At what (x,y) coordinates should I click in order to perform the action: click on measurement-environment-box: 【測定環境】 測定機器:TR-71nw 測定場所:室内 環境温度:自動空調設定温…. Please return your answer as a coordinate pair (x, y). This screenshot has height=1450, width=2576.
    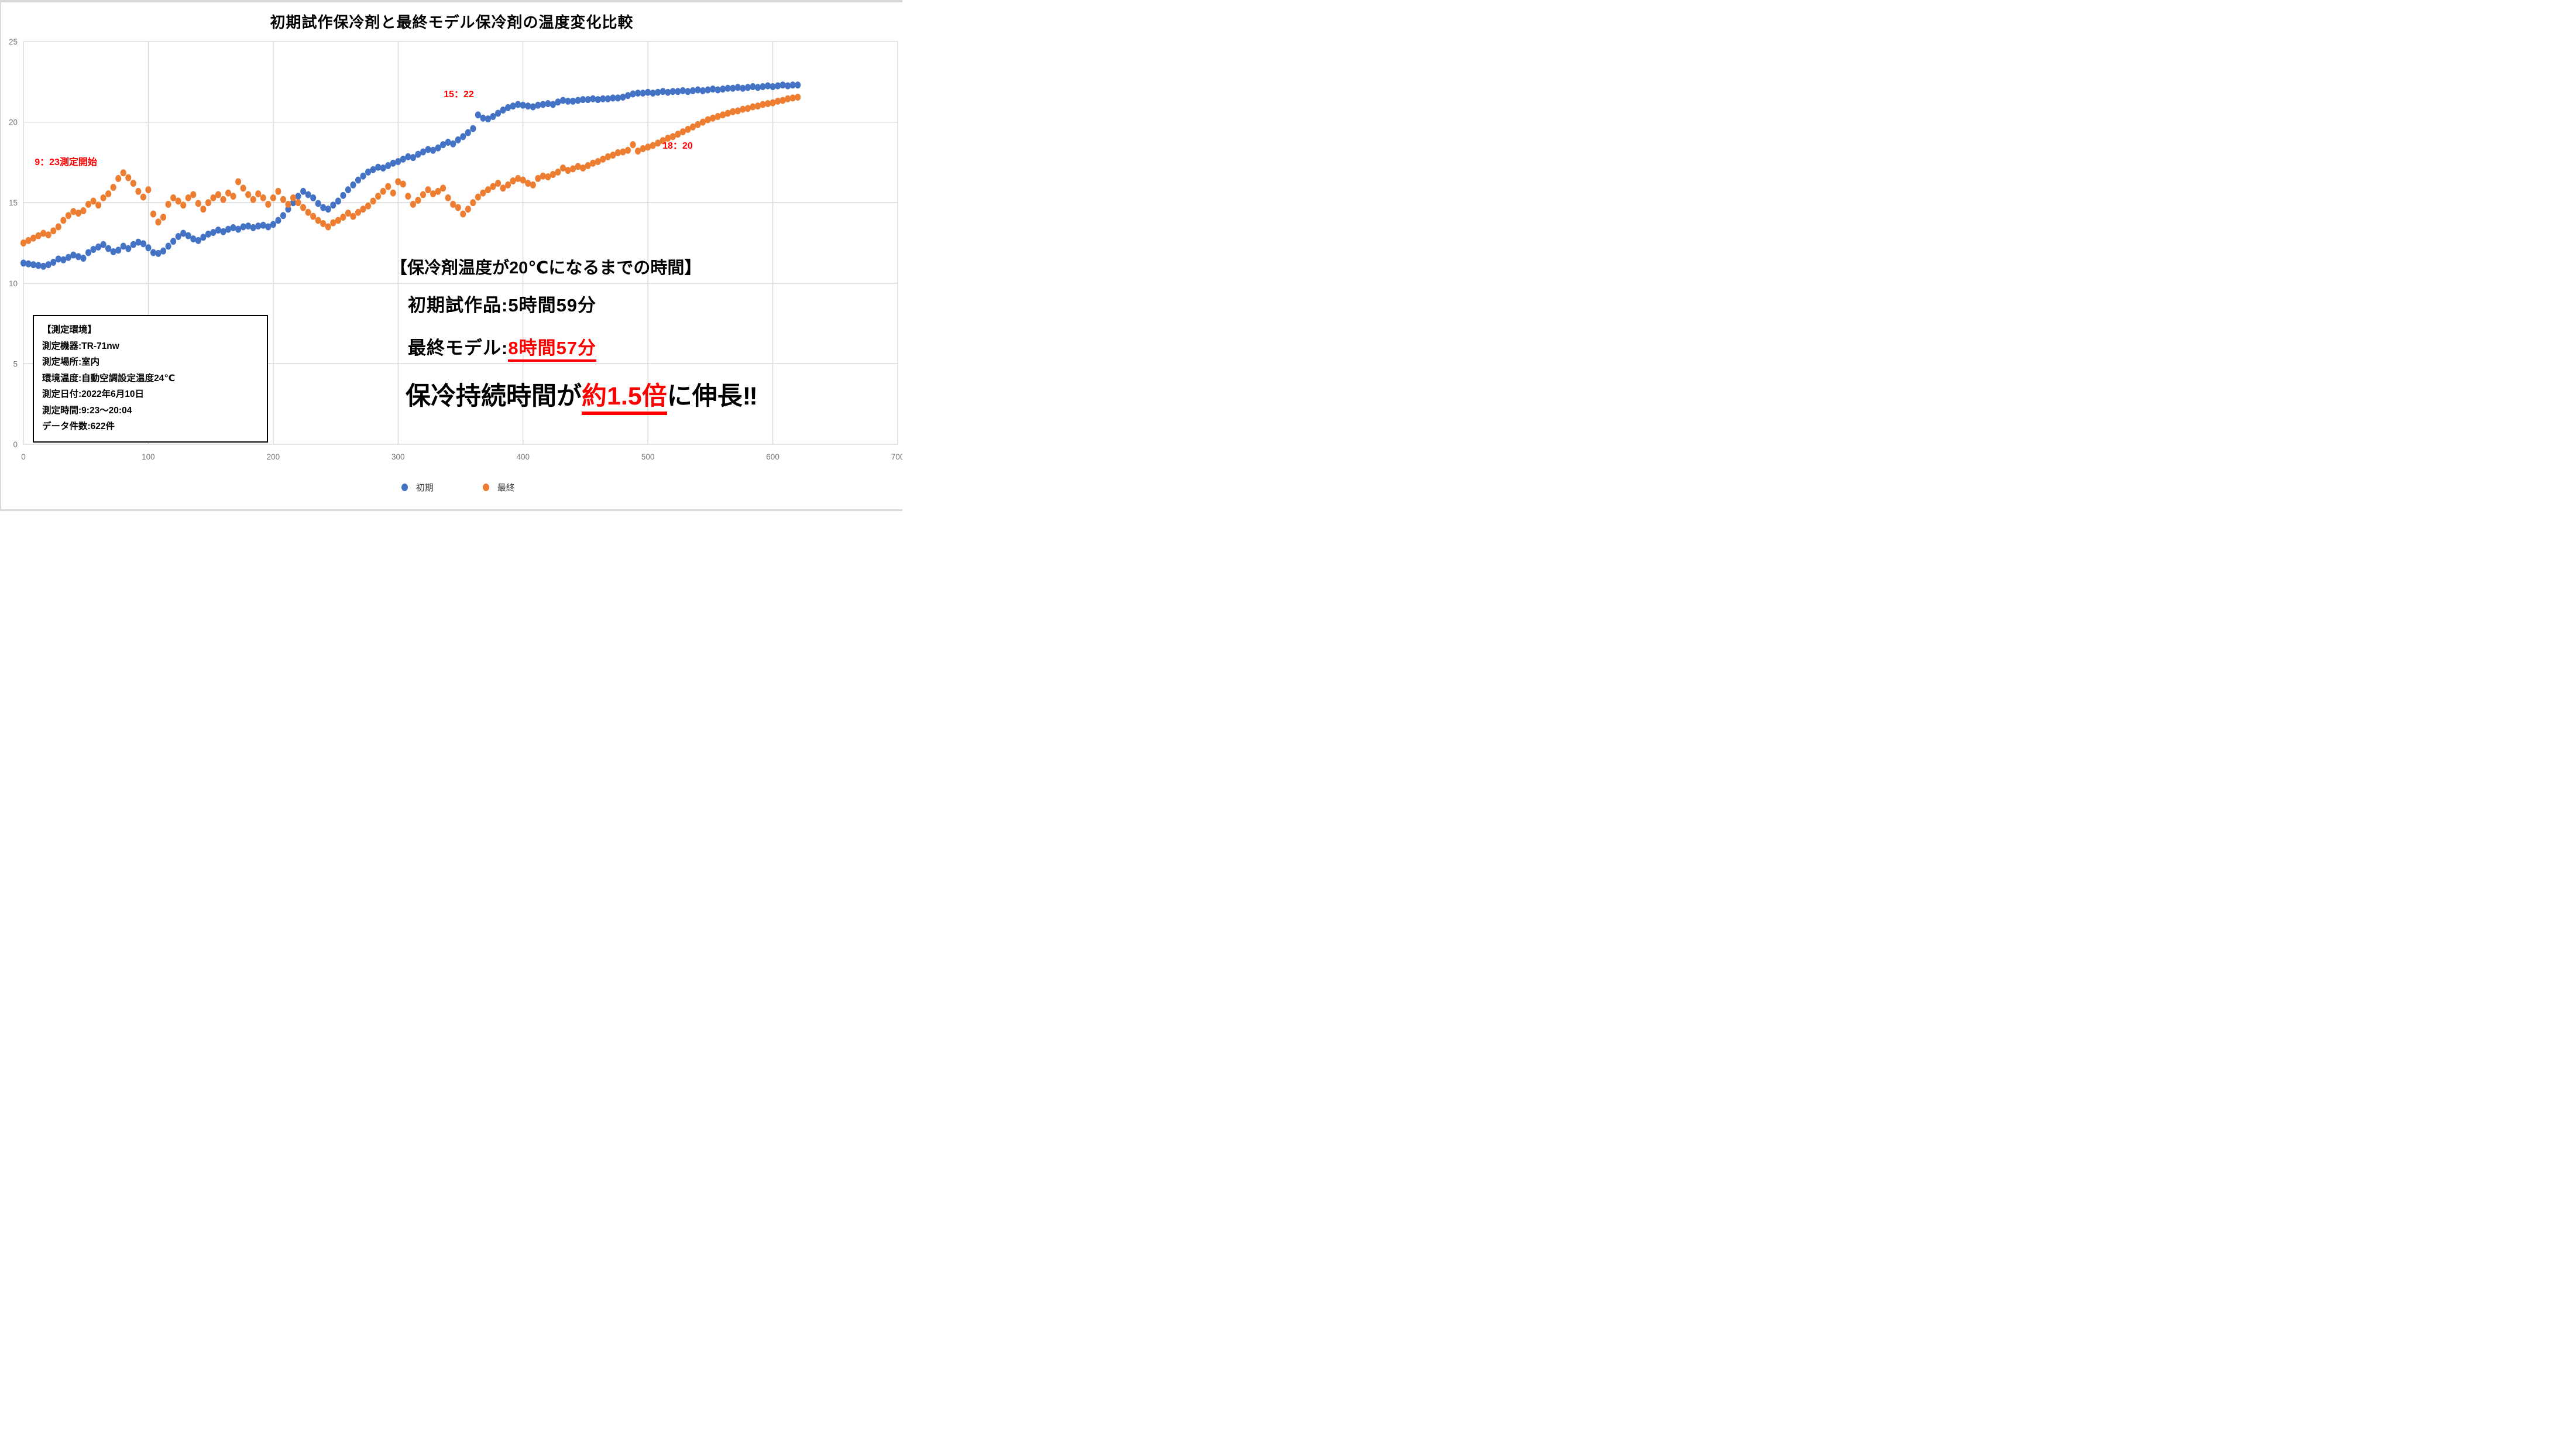
    Looking at the image, I should click on (150, 379).